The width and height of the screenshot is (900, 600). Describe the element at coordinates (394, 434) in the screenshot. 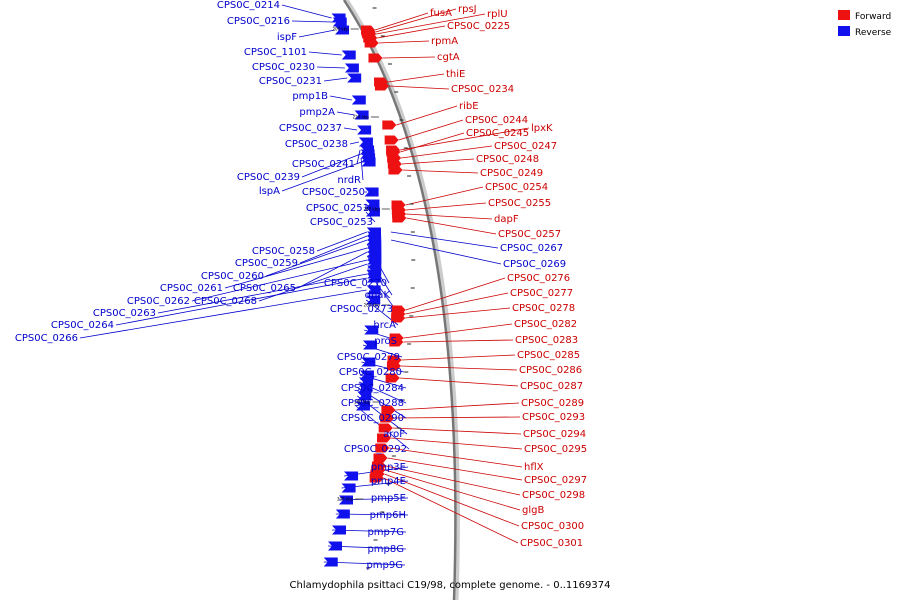

I see `reverse-gene-label: aroF` at that location.